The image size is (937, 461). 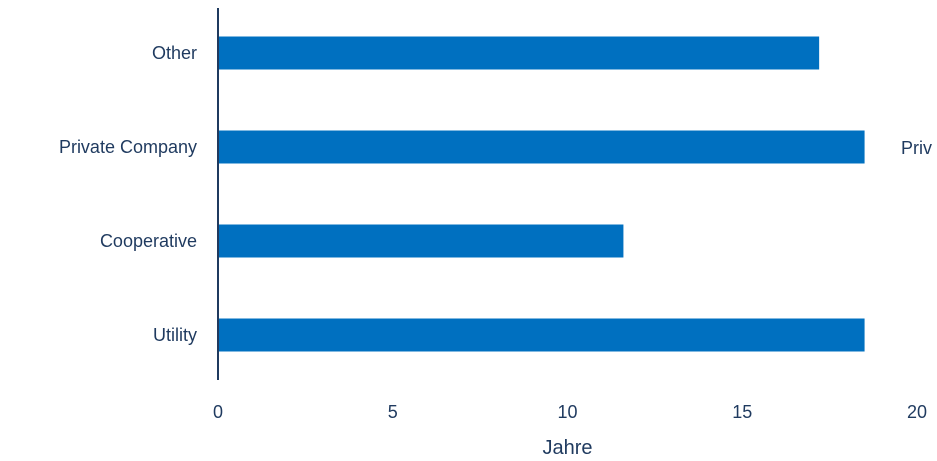 I want to click on category-labels: Other Private Company Cooperative Utility, so click(x=128, y=194).